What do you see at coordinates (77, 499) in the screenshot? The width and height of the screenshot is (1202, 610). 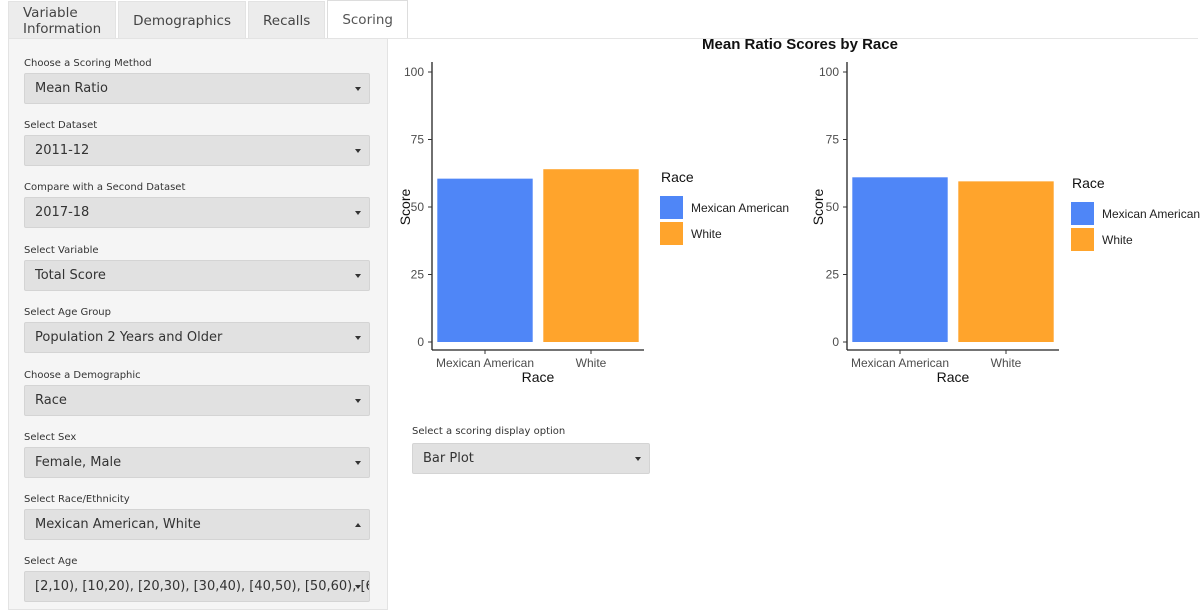 I see `field-label: Select Race/Ethnicity` at bounding box center [77, 499].